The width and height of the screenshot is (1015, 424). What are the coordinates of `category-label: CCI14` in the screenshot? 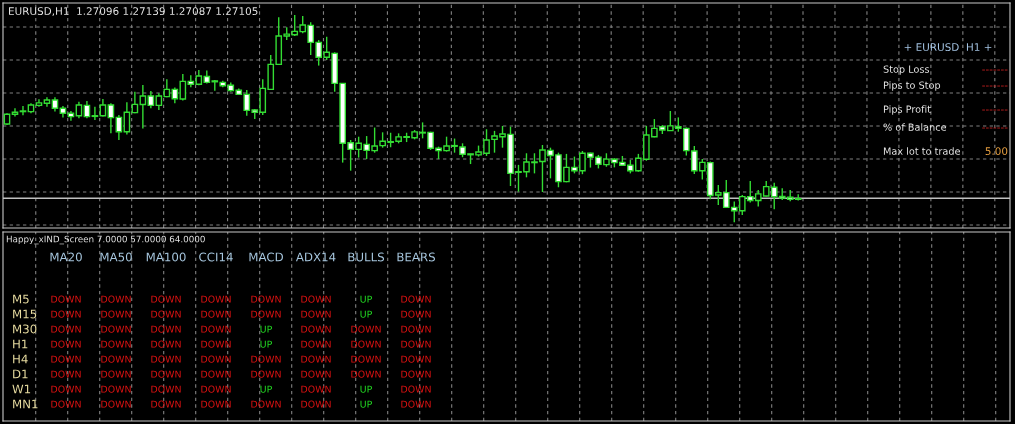 It's located at (216, 257).